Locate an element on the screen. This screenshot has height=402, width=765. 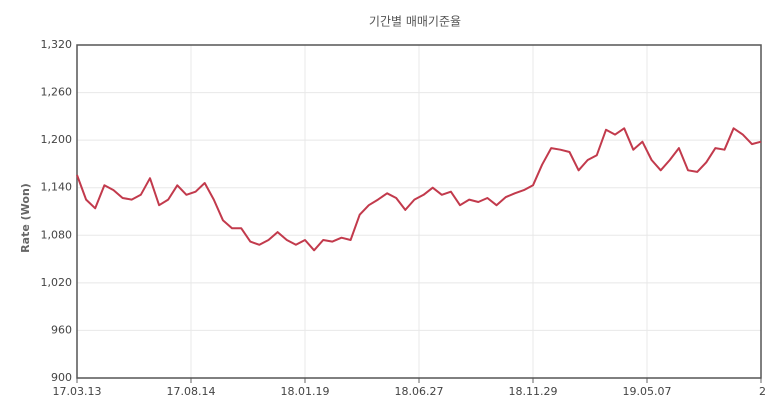
x-tick-label: 18.06.27 is located at coordinates (419, 391).